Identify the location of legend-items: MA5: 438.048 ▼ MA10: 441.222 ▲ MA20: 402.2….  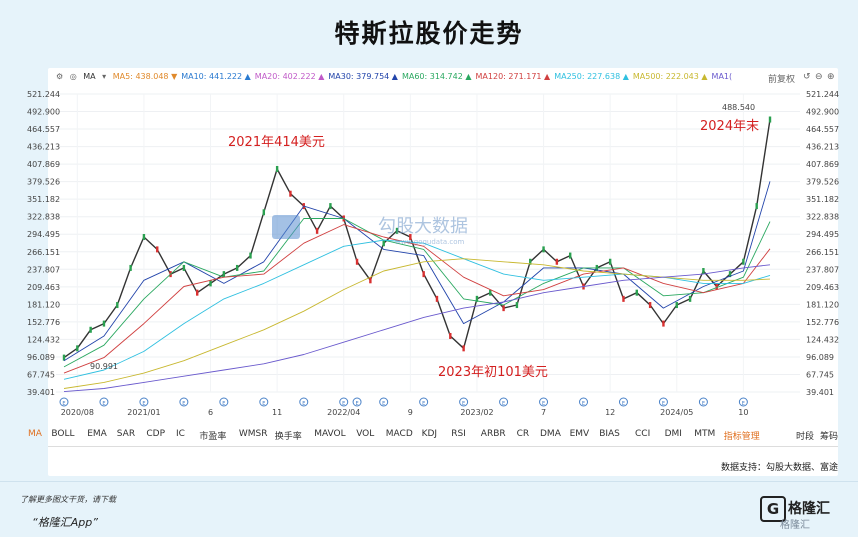
(424, 76).